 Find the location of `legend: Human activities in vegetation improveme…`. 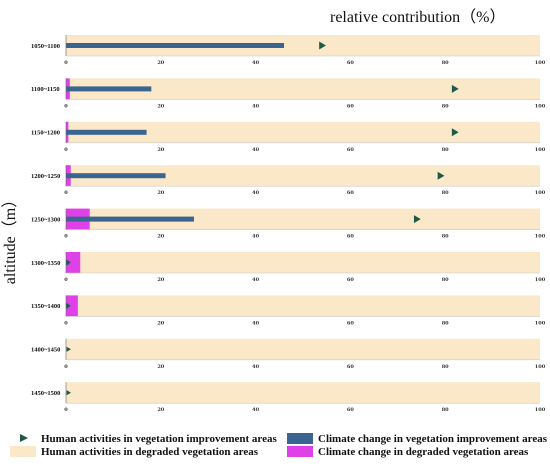

legend: Human activities in vegetation improveme… is located at coordinates (279, 445).